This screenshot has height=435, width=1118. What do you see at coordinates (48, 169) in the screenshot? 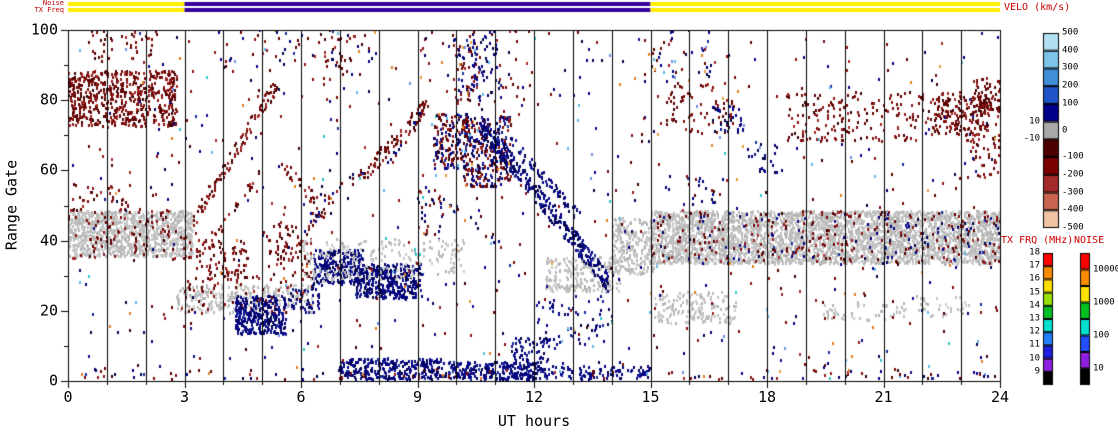
I see `y-tick-label-60: 60` at bounding box center [48, 169].